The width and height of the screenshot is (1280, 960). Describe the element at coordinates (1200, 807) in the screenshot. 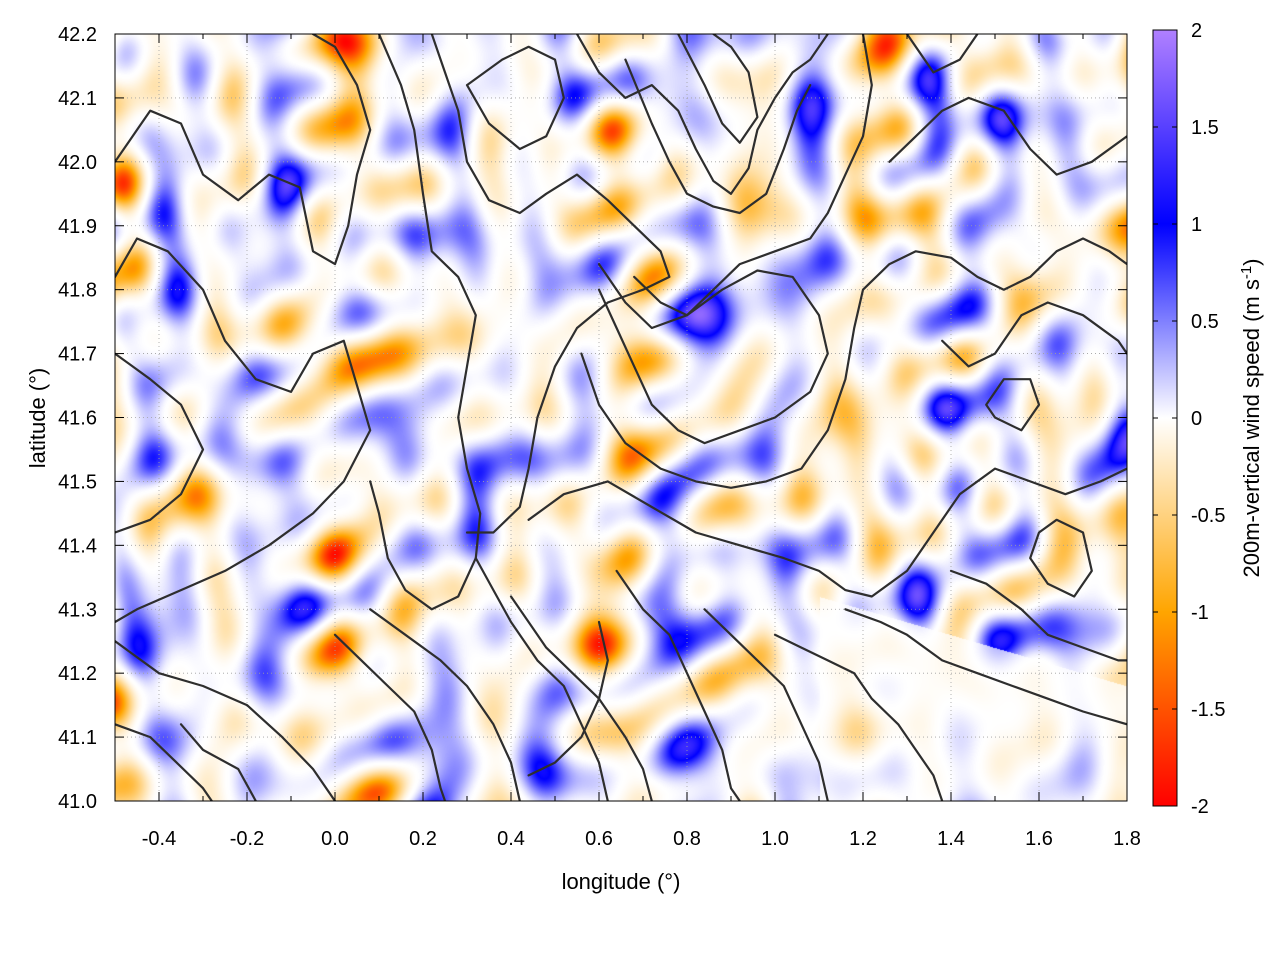

I see `colorbar-tick-label: -2` at that location.